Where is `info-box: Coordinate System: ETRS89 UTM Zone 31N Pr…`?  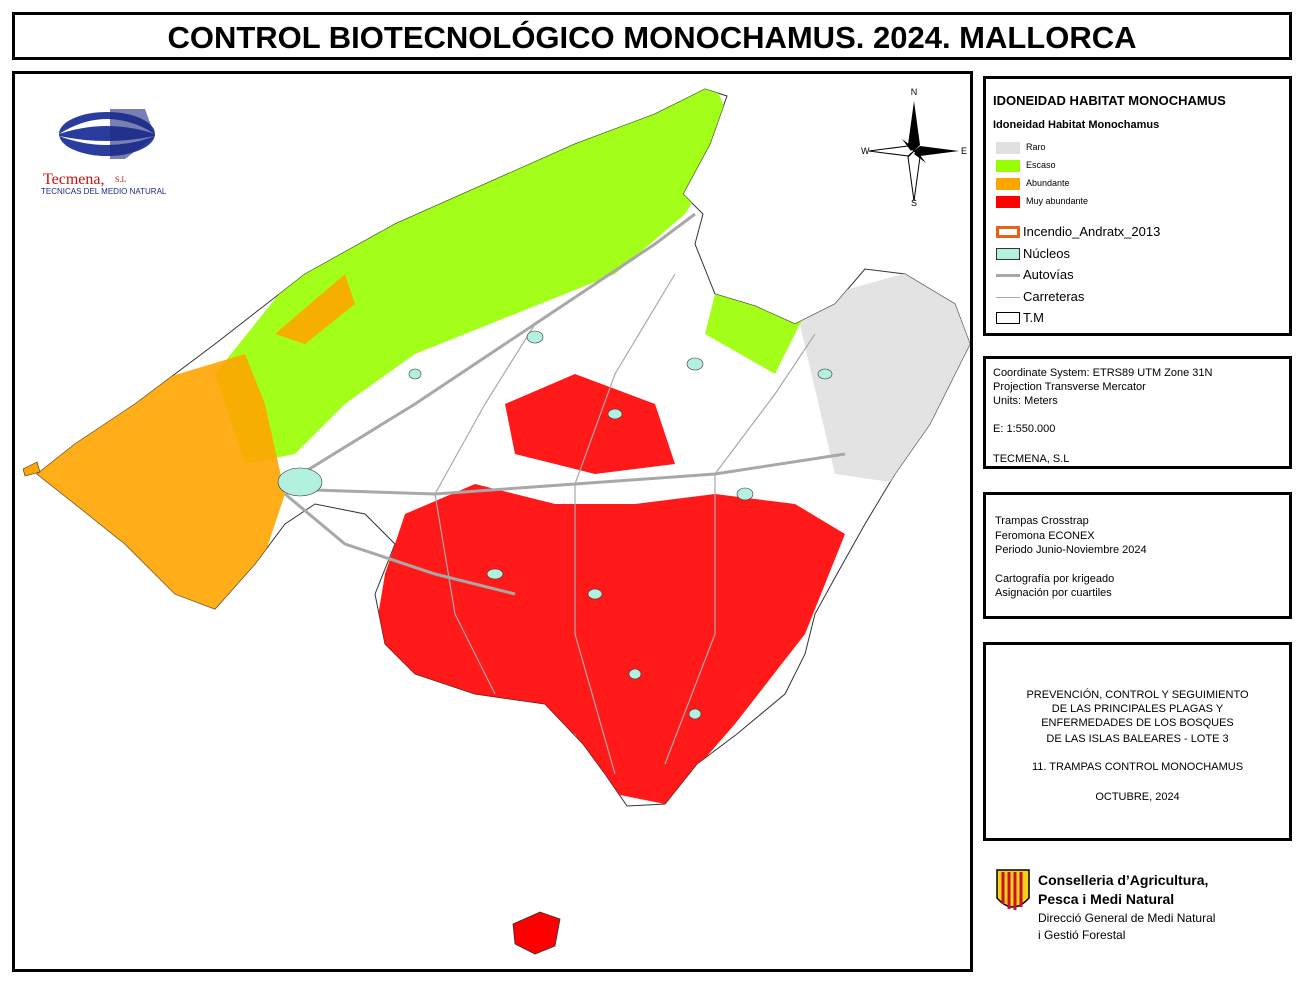
info-box: Coordinate System: ETRS89 UTM Zone 31N Pr… is located at coordinates (1137, 412).